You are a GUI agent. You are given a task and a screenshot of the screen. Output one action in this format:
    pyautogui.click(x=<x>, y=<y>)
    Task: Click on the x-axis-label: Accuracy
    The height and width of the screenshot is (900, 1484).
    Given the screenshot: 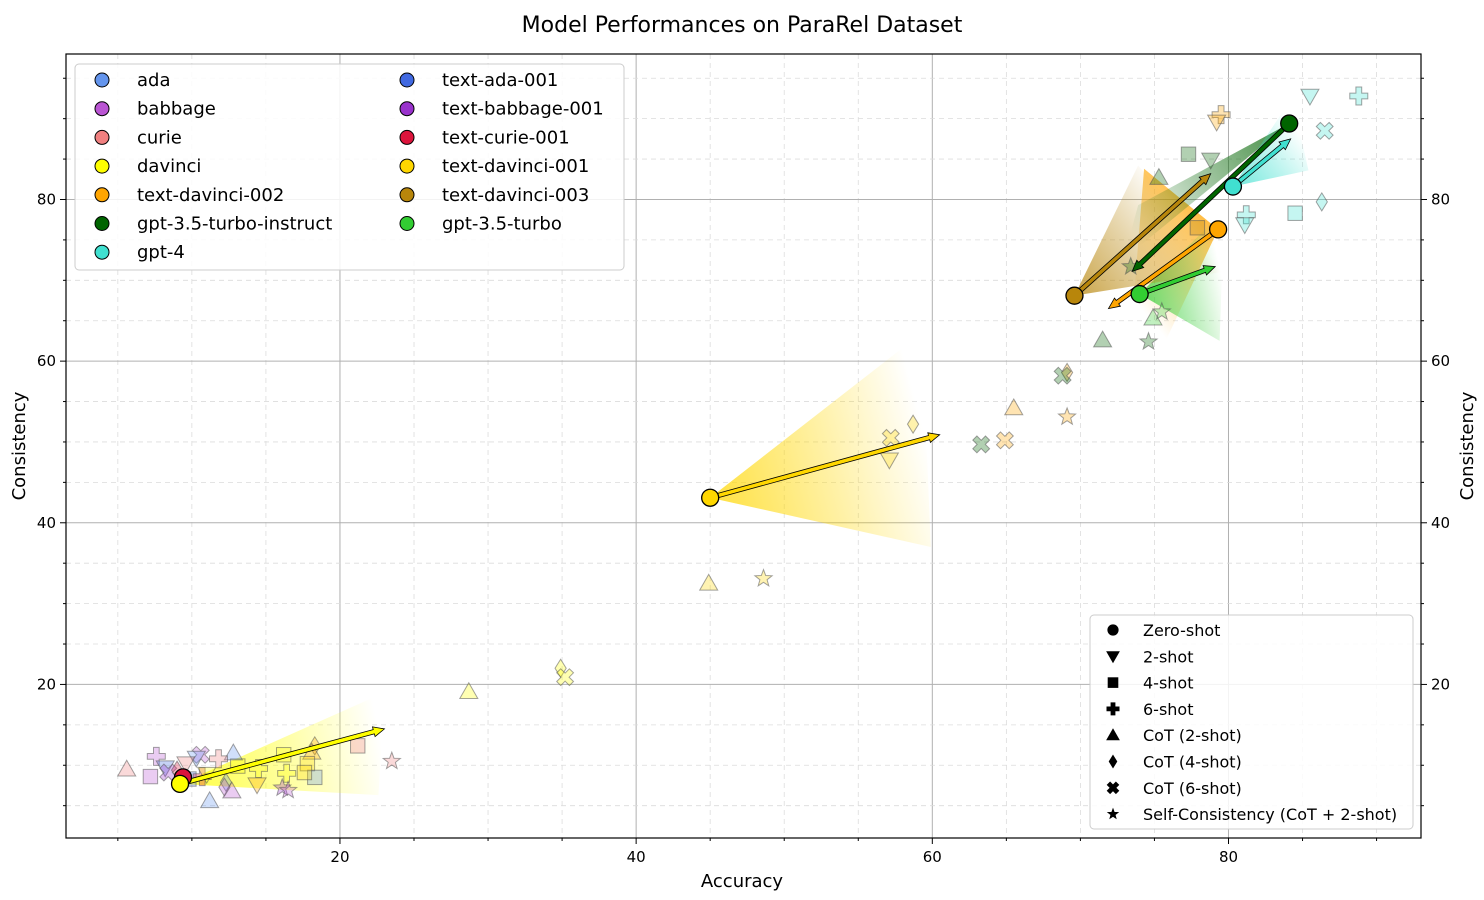 What is the action you would take?
    pyautogui.click(x=742, y=881)
    